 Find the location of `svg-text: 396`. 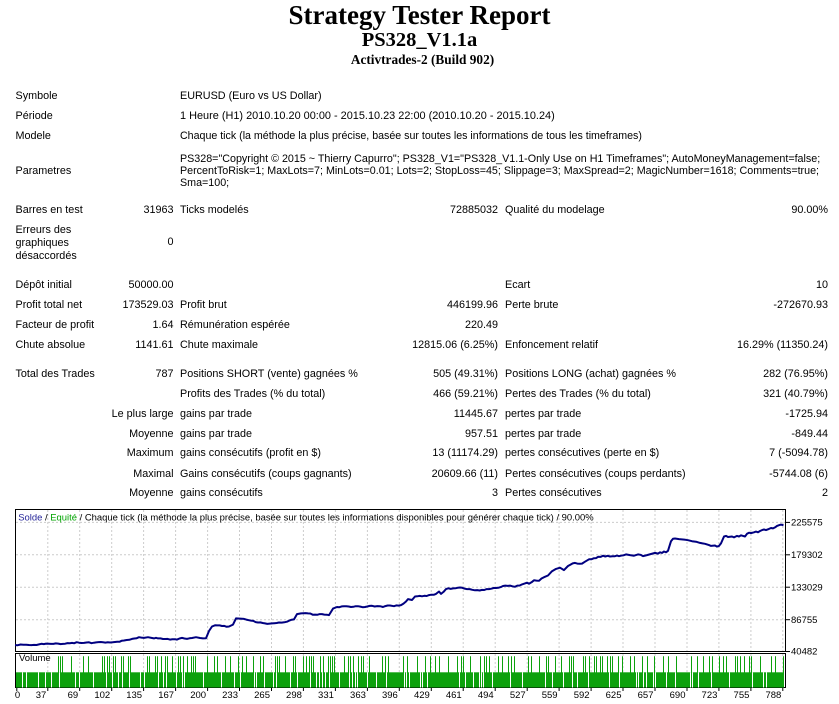

svg-text: 396 is located at coordinates (390, 695).